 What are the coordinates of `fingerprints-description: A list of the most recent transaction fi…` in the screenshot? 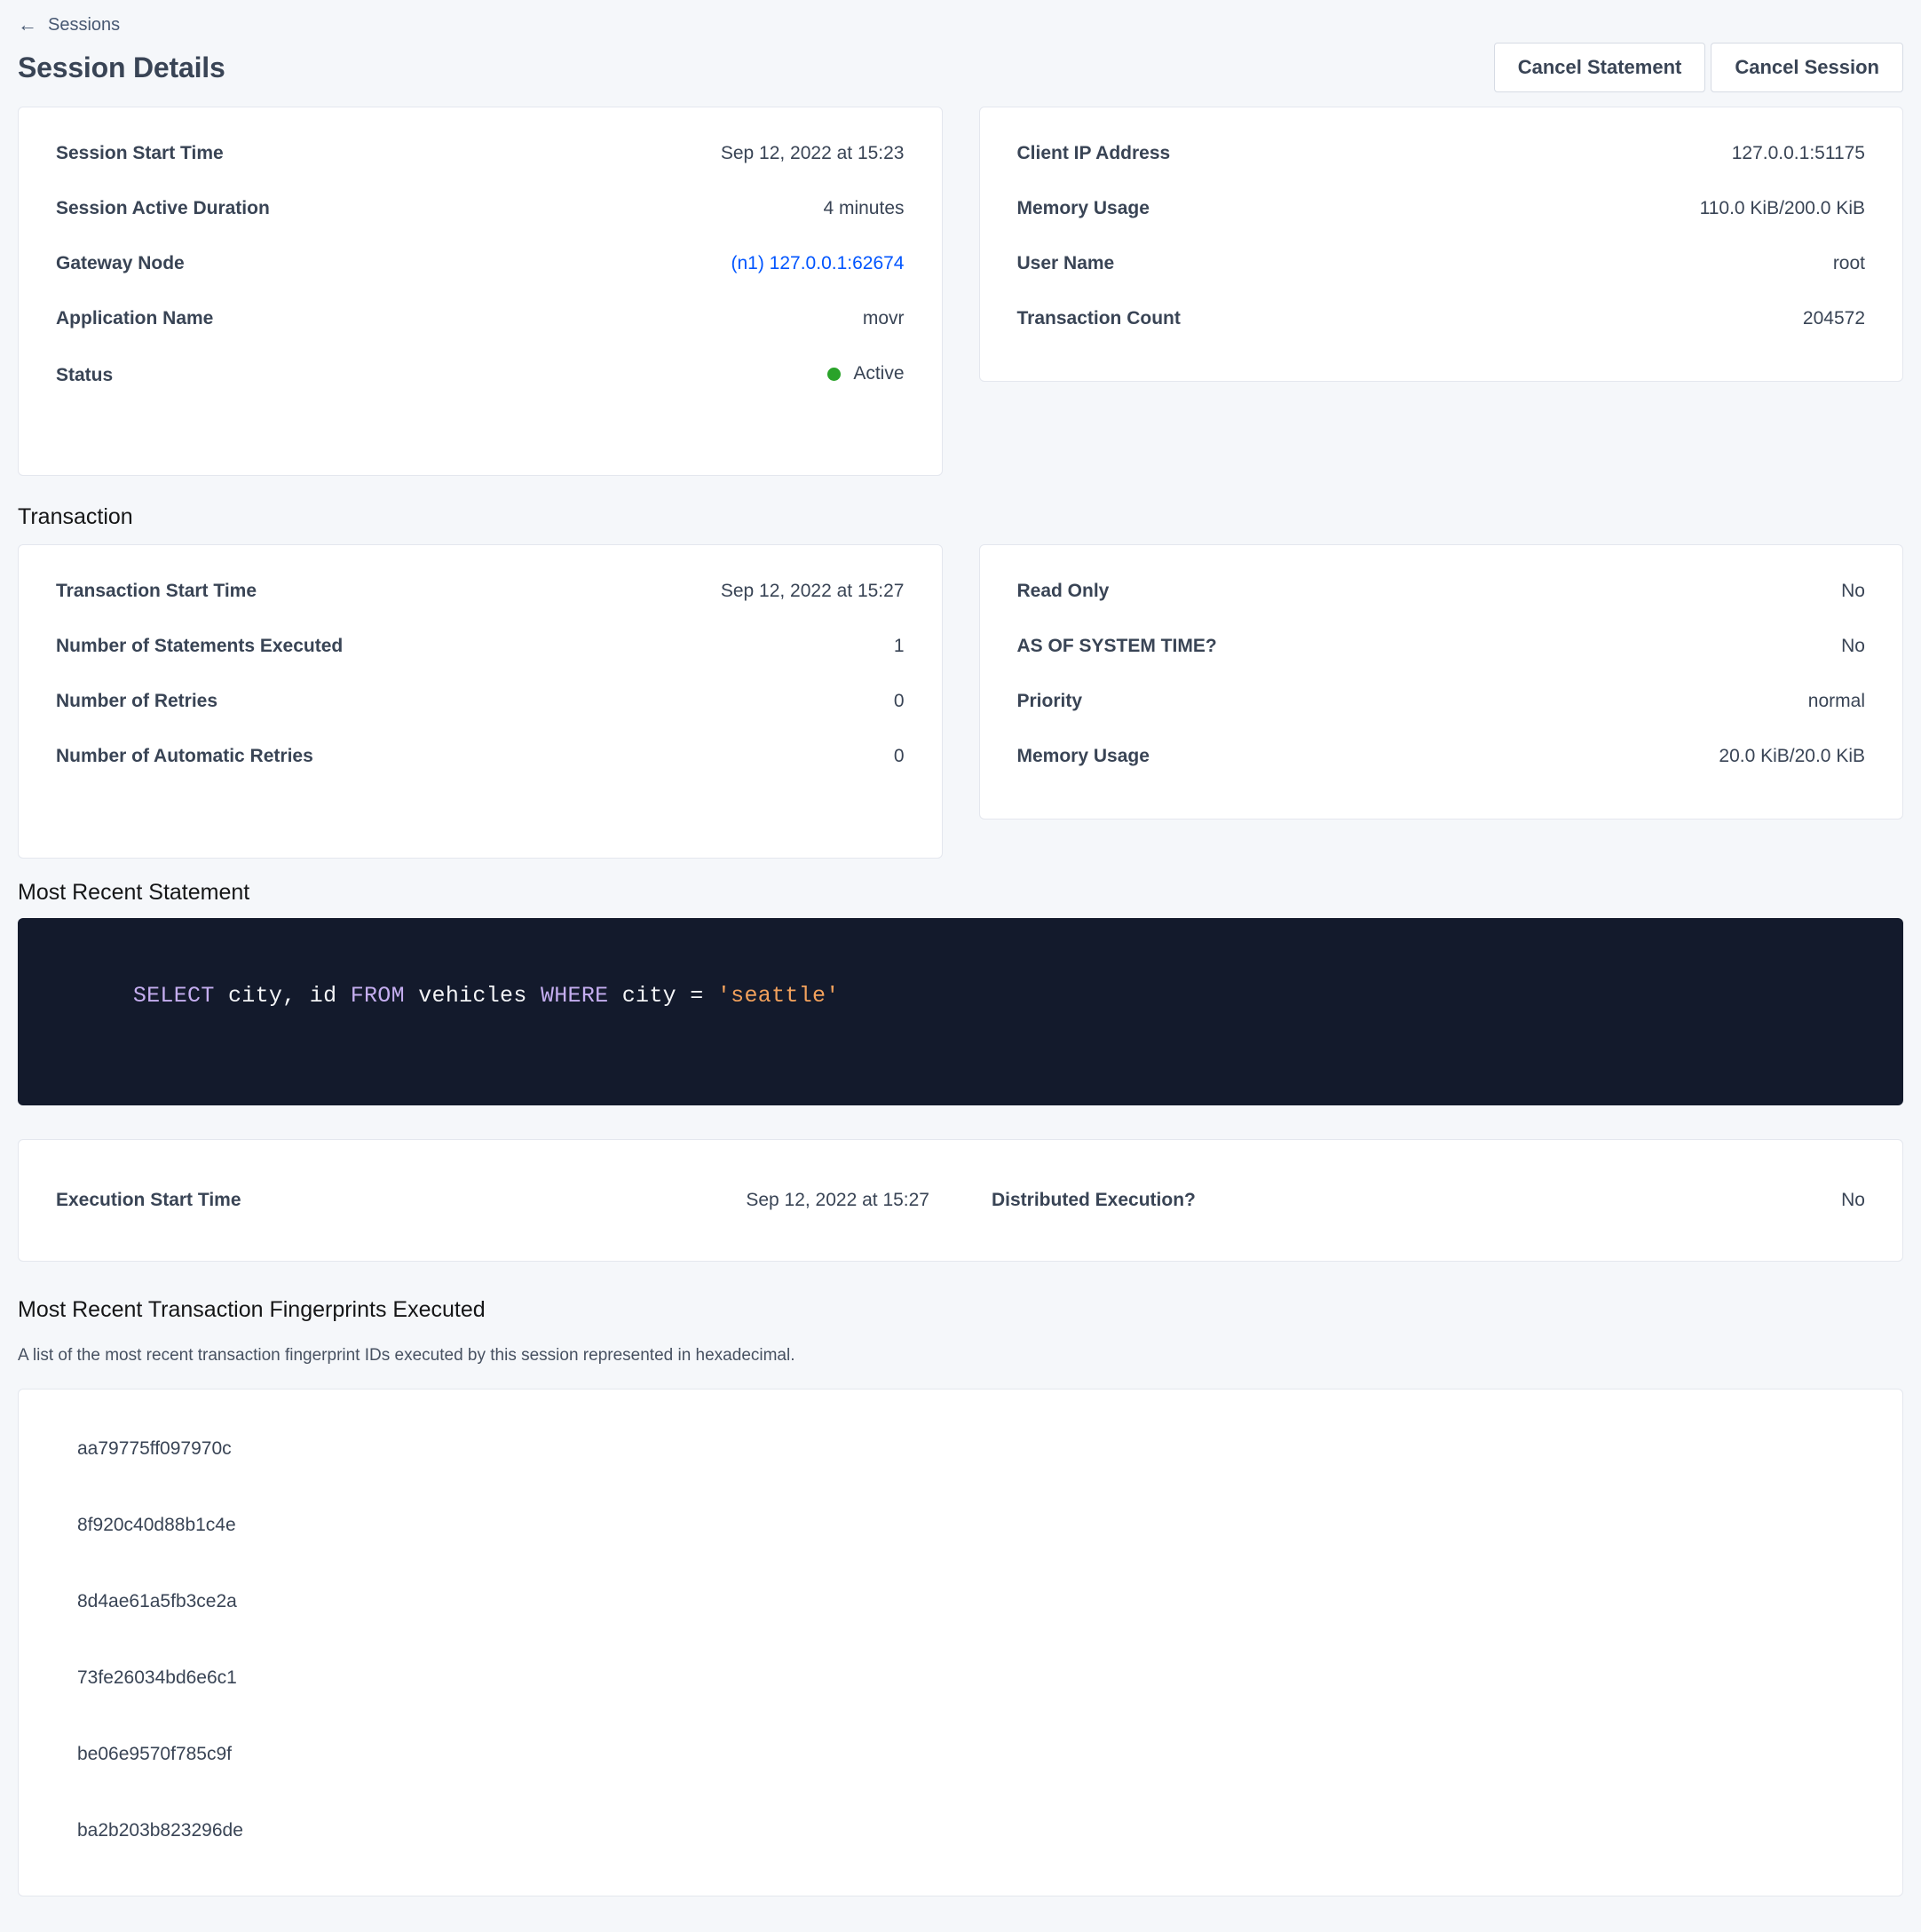 It's located at (406, 1355).